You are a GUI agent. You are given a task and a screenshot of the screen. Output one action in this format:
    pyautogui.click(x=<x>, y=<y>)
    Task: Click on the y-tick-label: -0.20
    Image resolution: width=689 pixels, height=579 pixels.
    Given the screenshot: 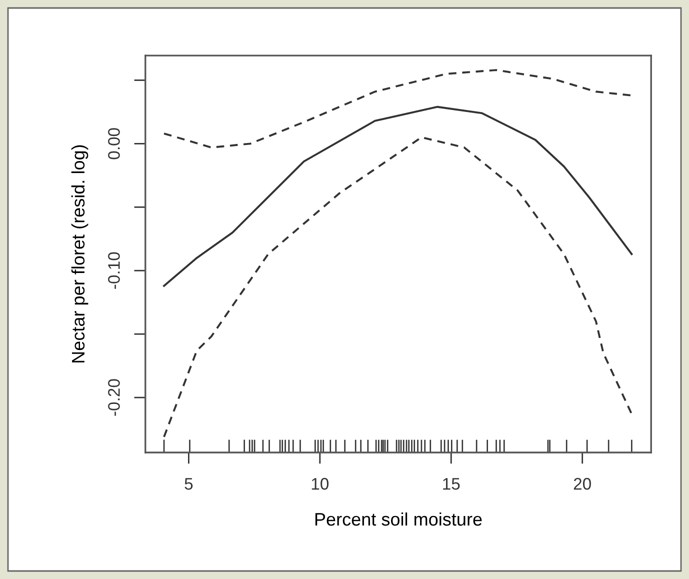 What is the action you would take?
    pyautogui.click(x=114, y=397)
    